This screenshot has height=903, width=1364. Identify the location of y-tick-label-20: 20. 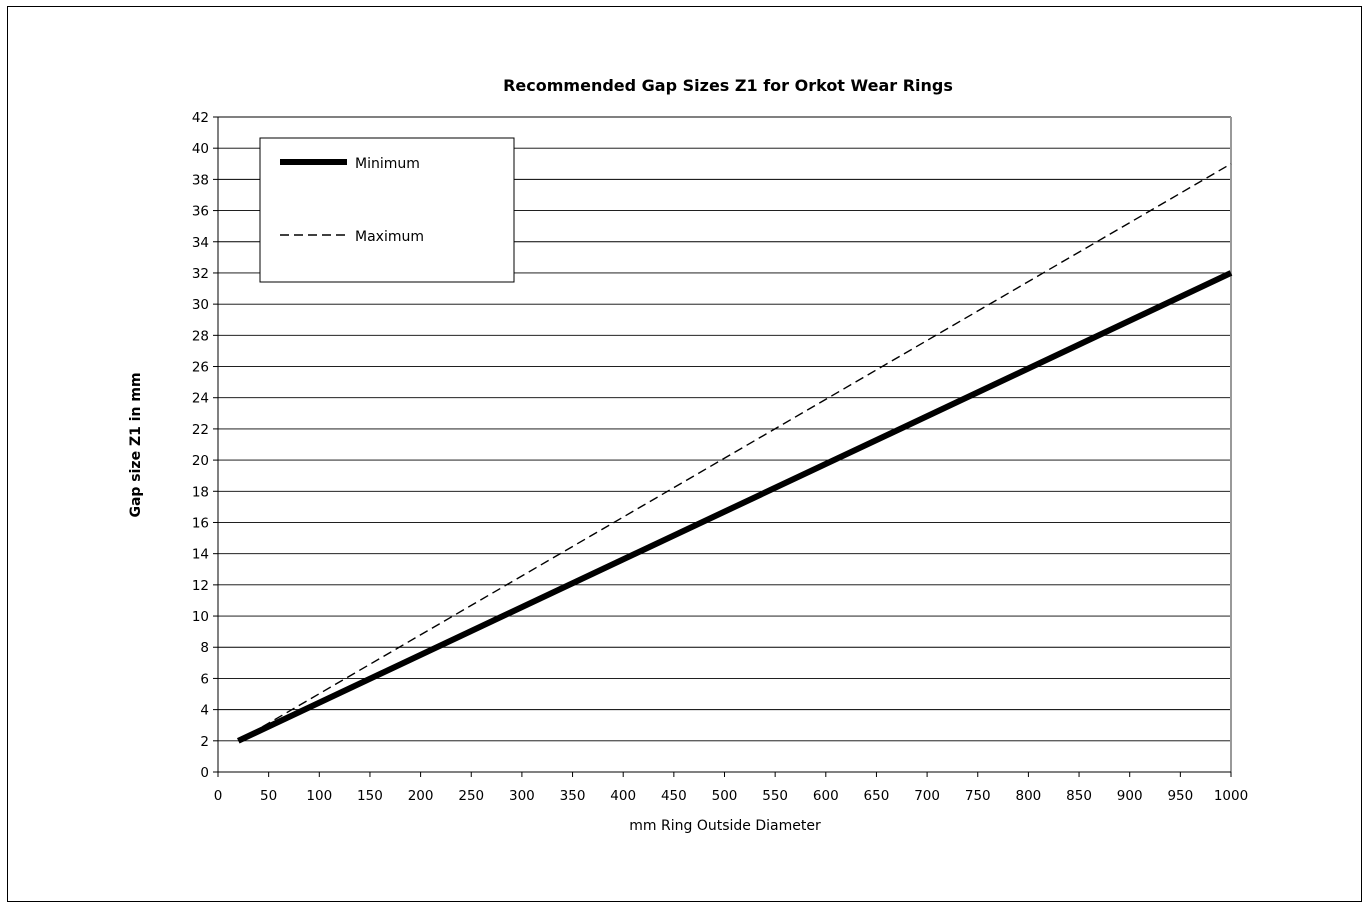
(200, 461).